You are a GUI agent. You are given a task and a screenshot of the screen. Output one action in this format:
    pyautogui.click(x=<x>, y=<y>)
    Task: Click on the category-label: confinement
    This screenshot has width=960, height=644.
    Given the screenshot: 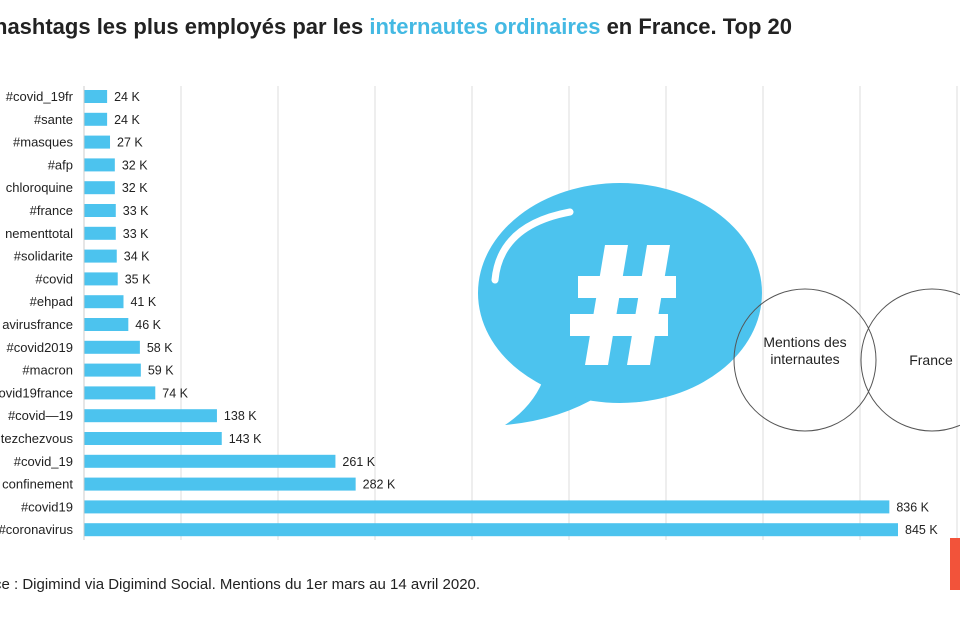 What is the action you would take?
    pyautogui.click(x=37, y=484)
    